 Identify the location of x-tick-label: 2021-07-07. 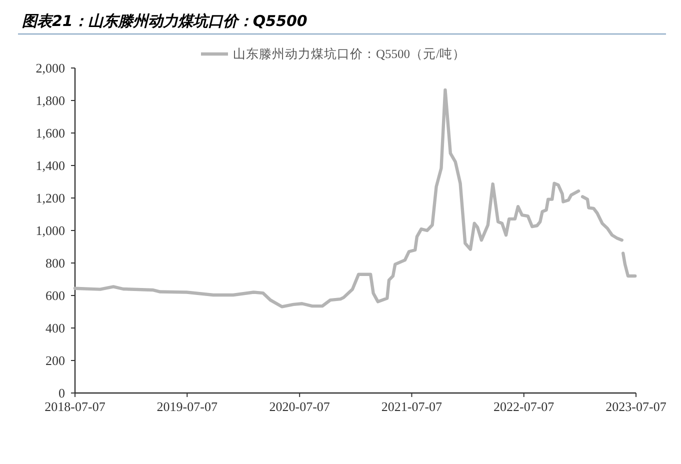
(412, 406).